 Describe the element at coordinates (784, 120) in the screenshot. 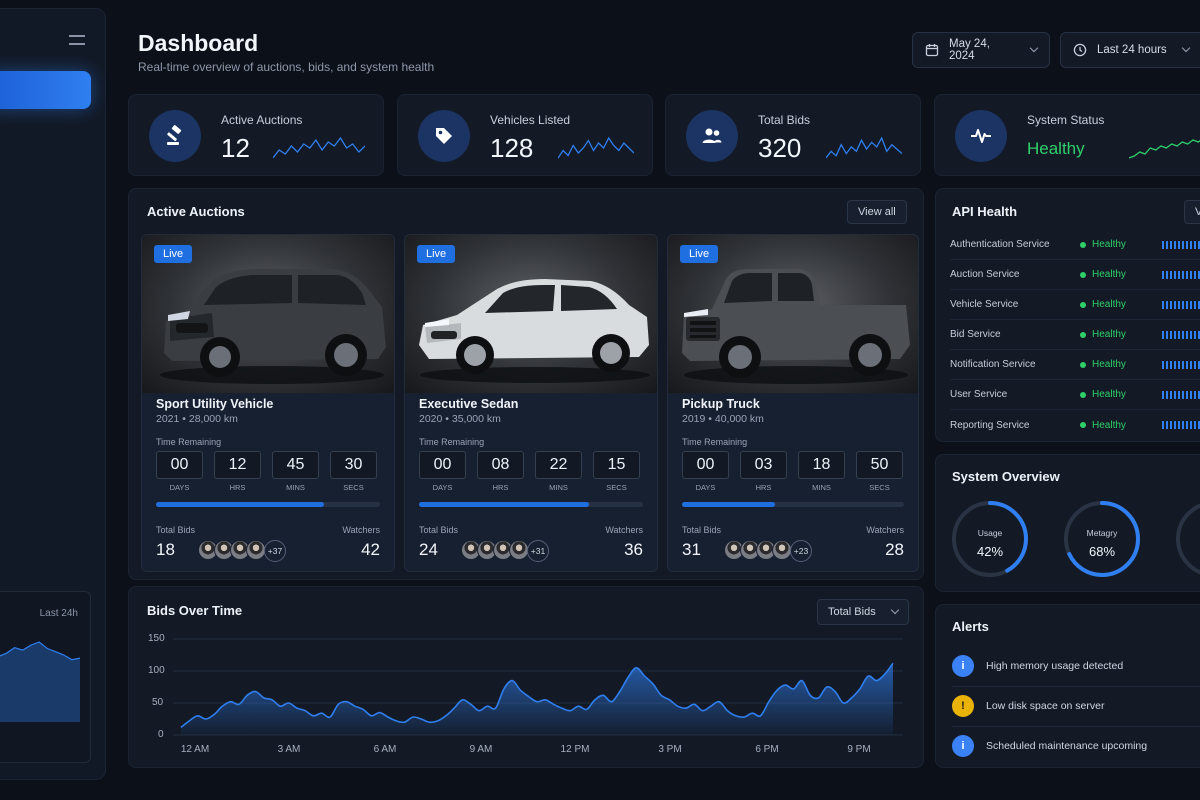

I see `stat-label: Total Bids` at that location.